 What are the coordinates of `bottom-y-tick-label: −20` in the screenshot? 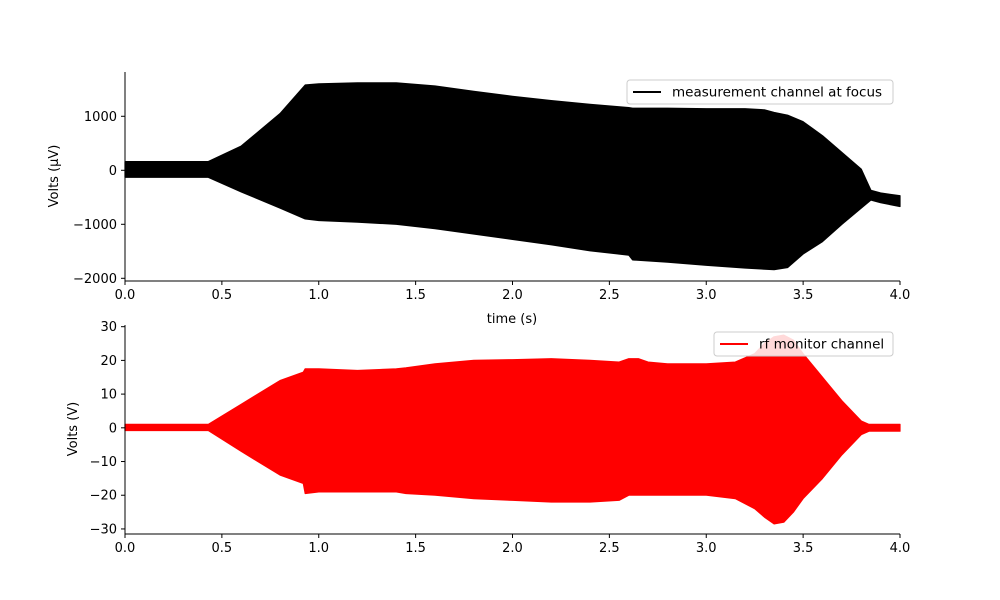 It's located at (103, 496).